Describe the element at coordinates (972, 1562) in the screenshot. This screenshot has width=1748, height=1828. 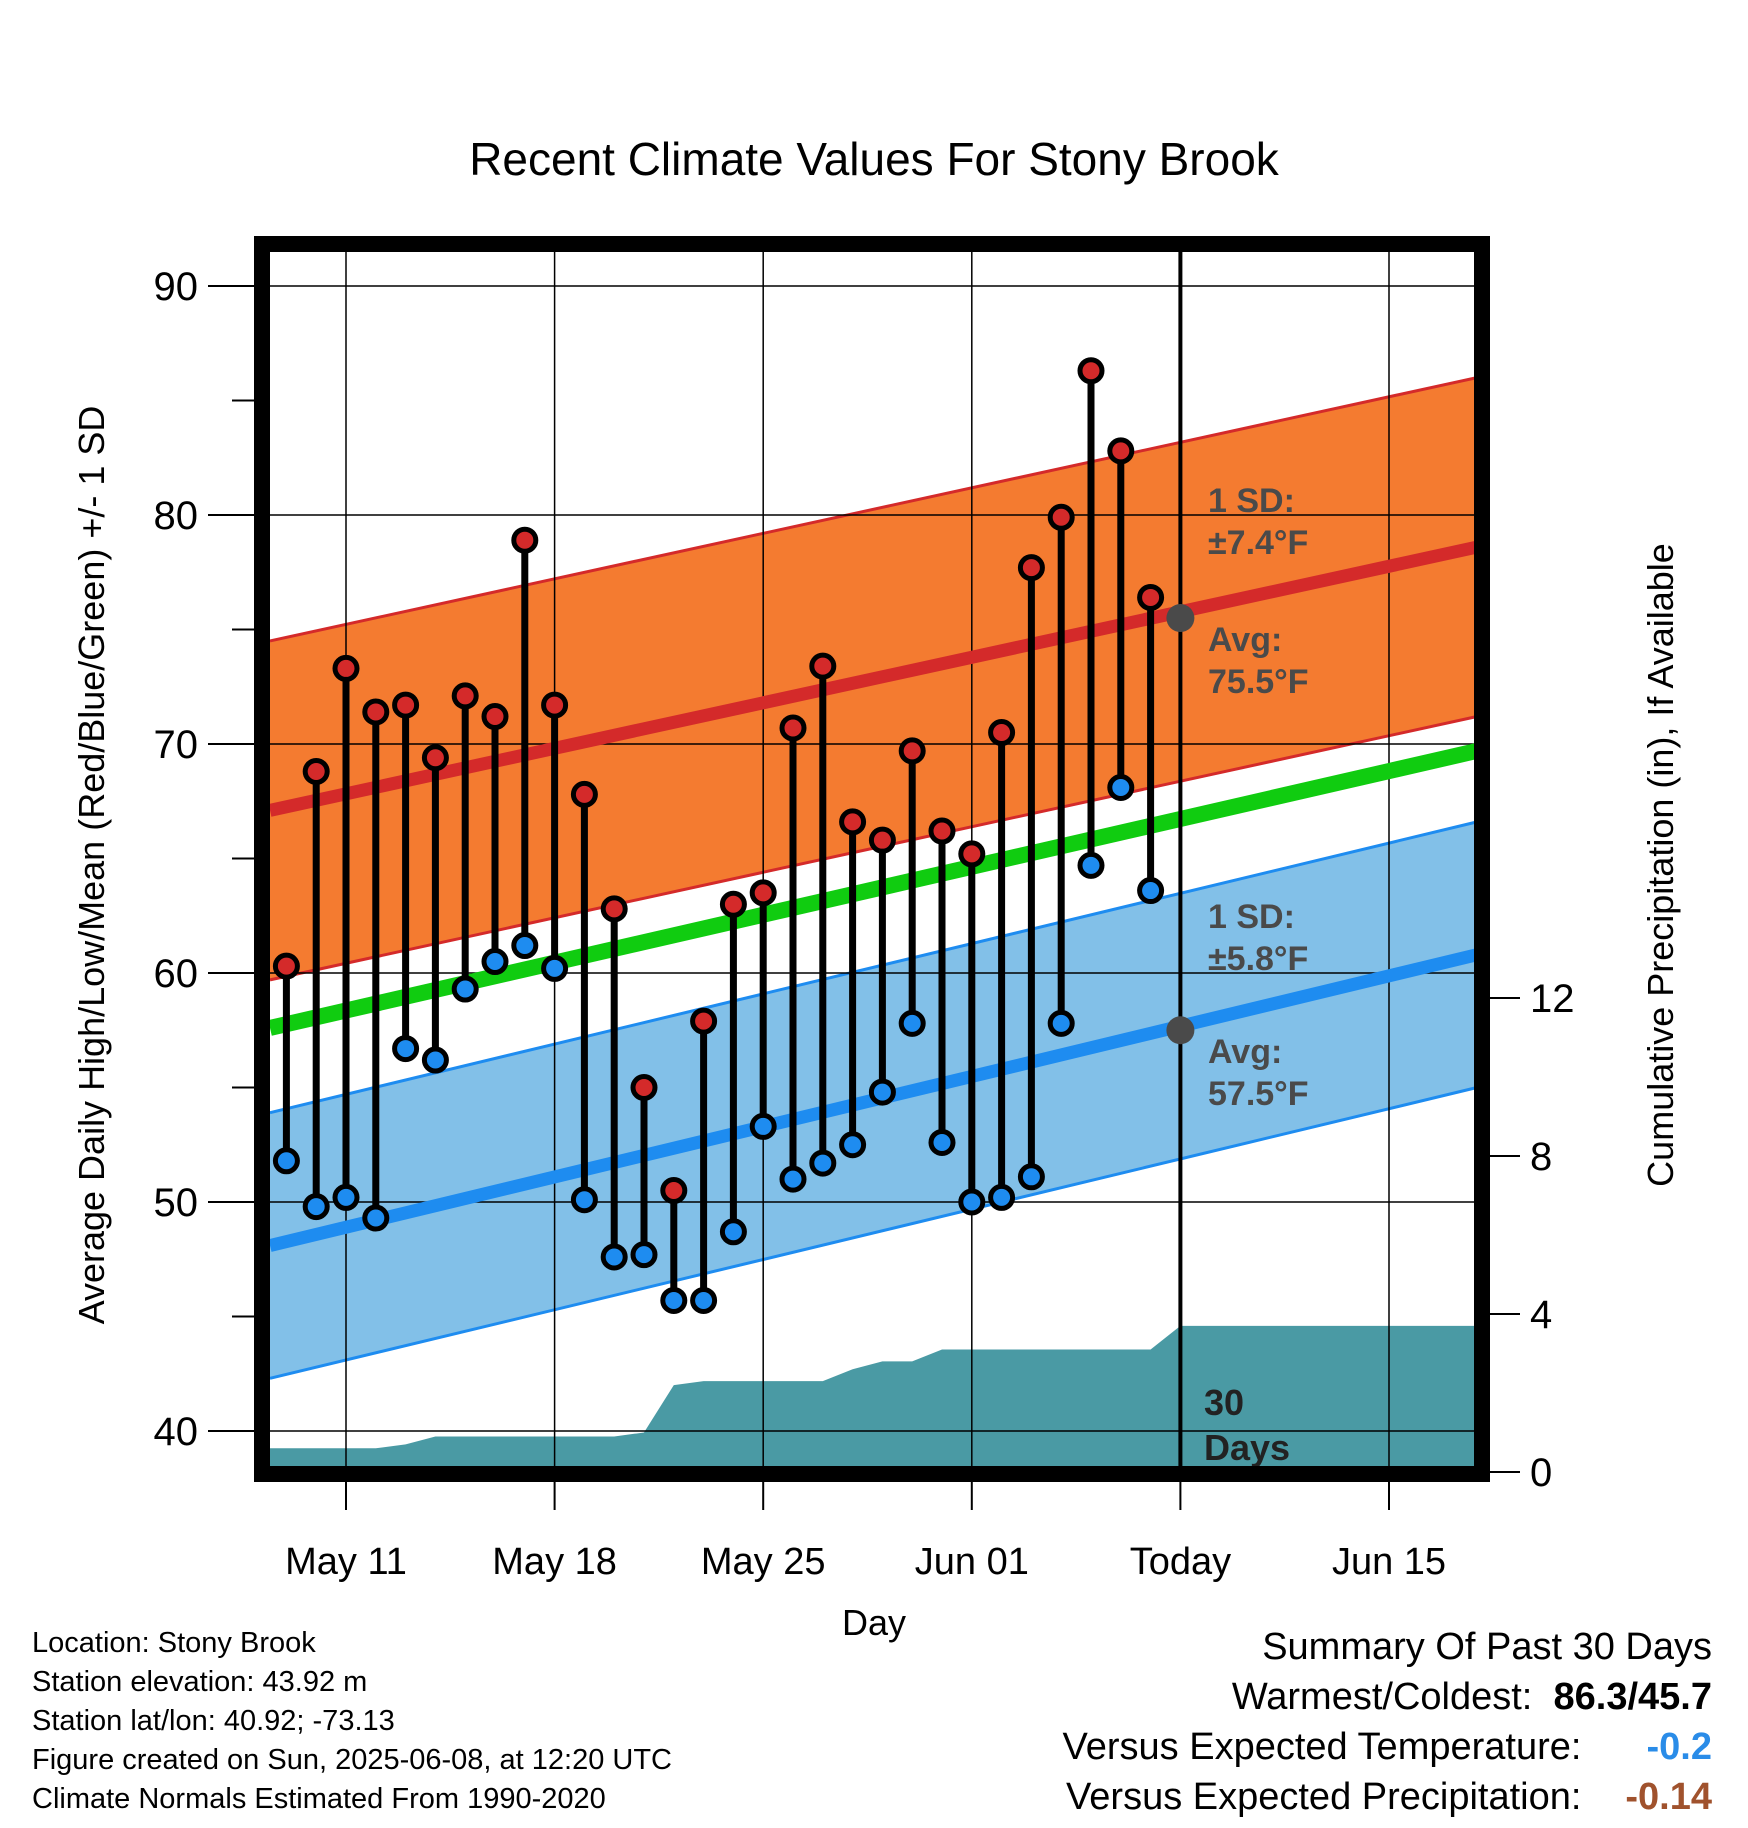
I see `x-tick-label: Jun 01` at that location.